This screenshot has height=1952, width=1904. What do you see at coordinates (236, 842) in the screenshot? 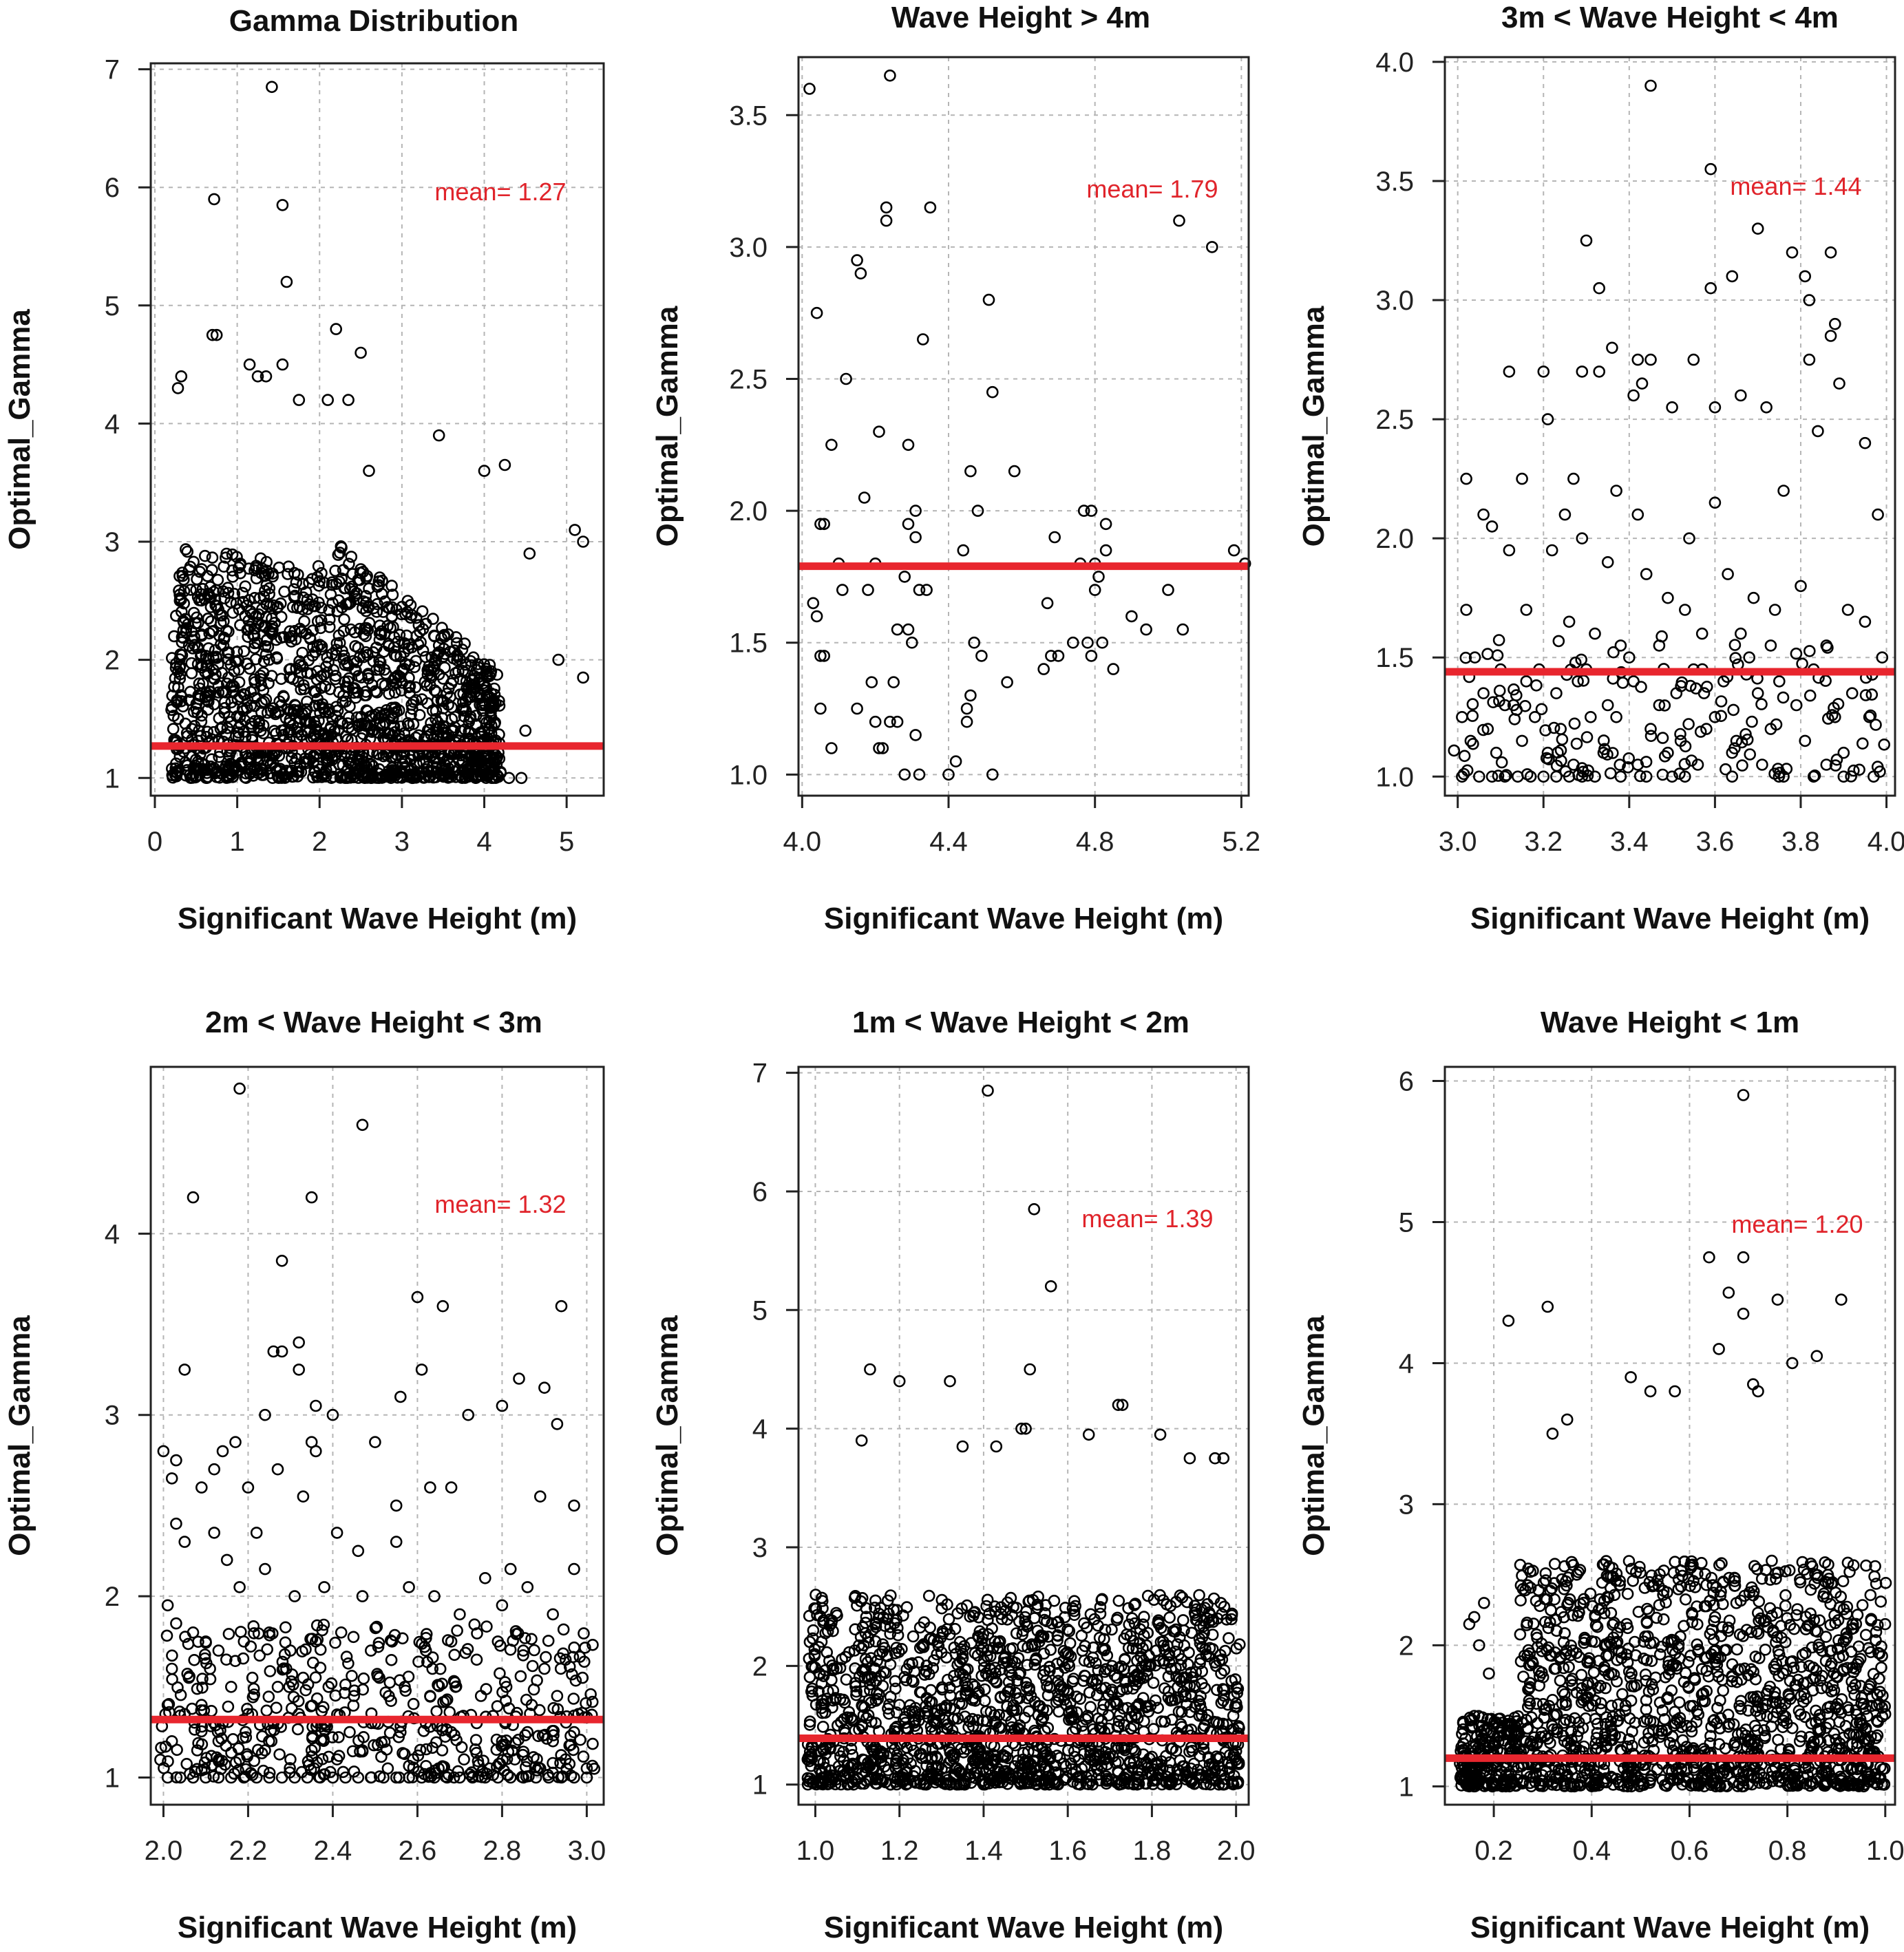
I see `x-tick-label: 1` at bounding box center [236, 842].